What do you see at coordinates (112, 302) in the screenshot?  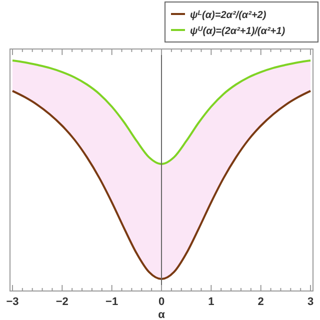 I see `x-tick-label: −1` at bounding box center [112, 302].